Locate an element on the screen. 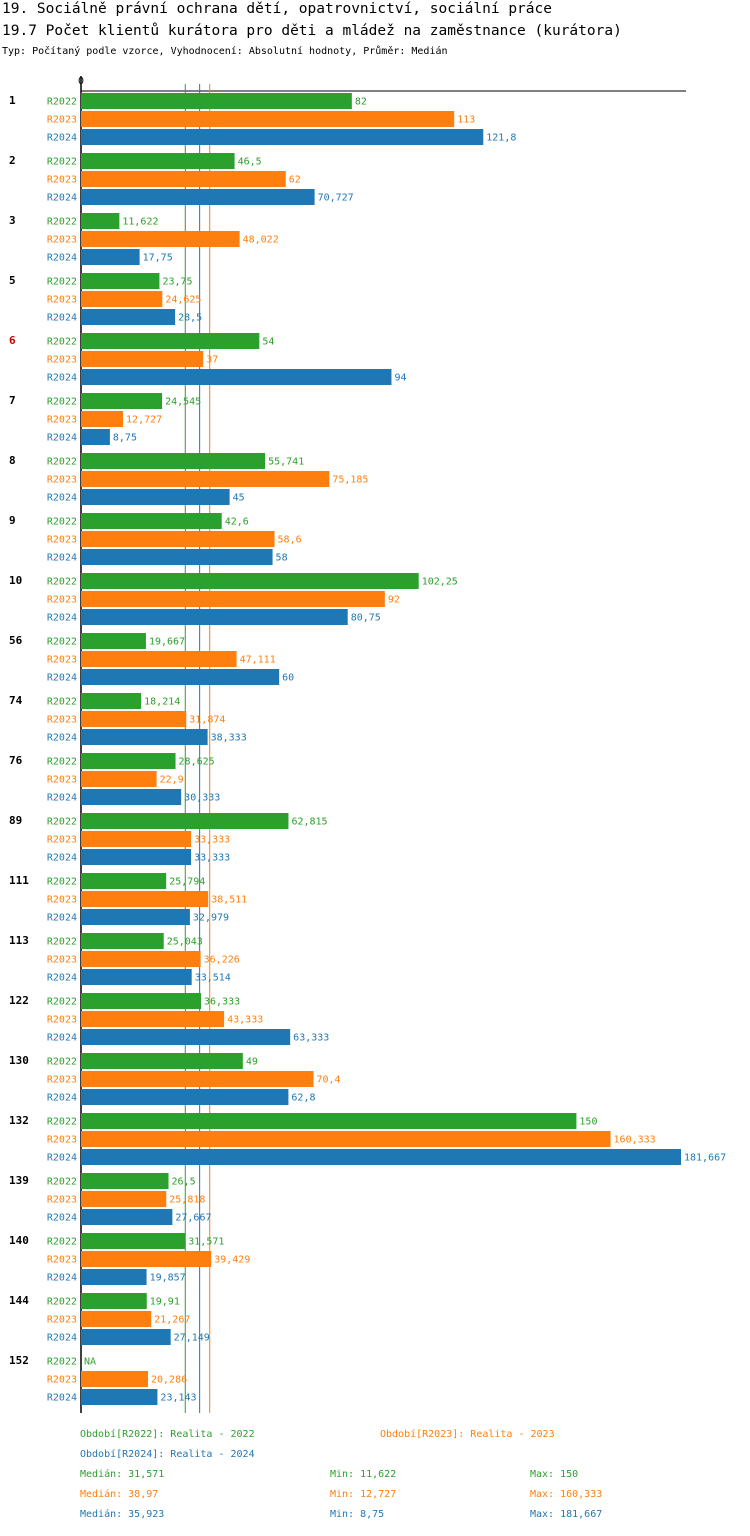  value-label: 8,75 is located at coordinates (125, 438).